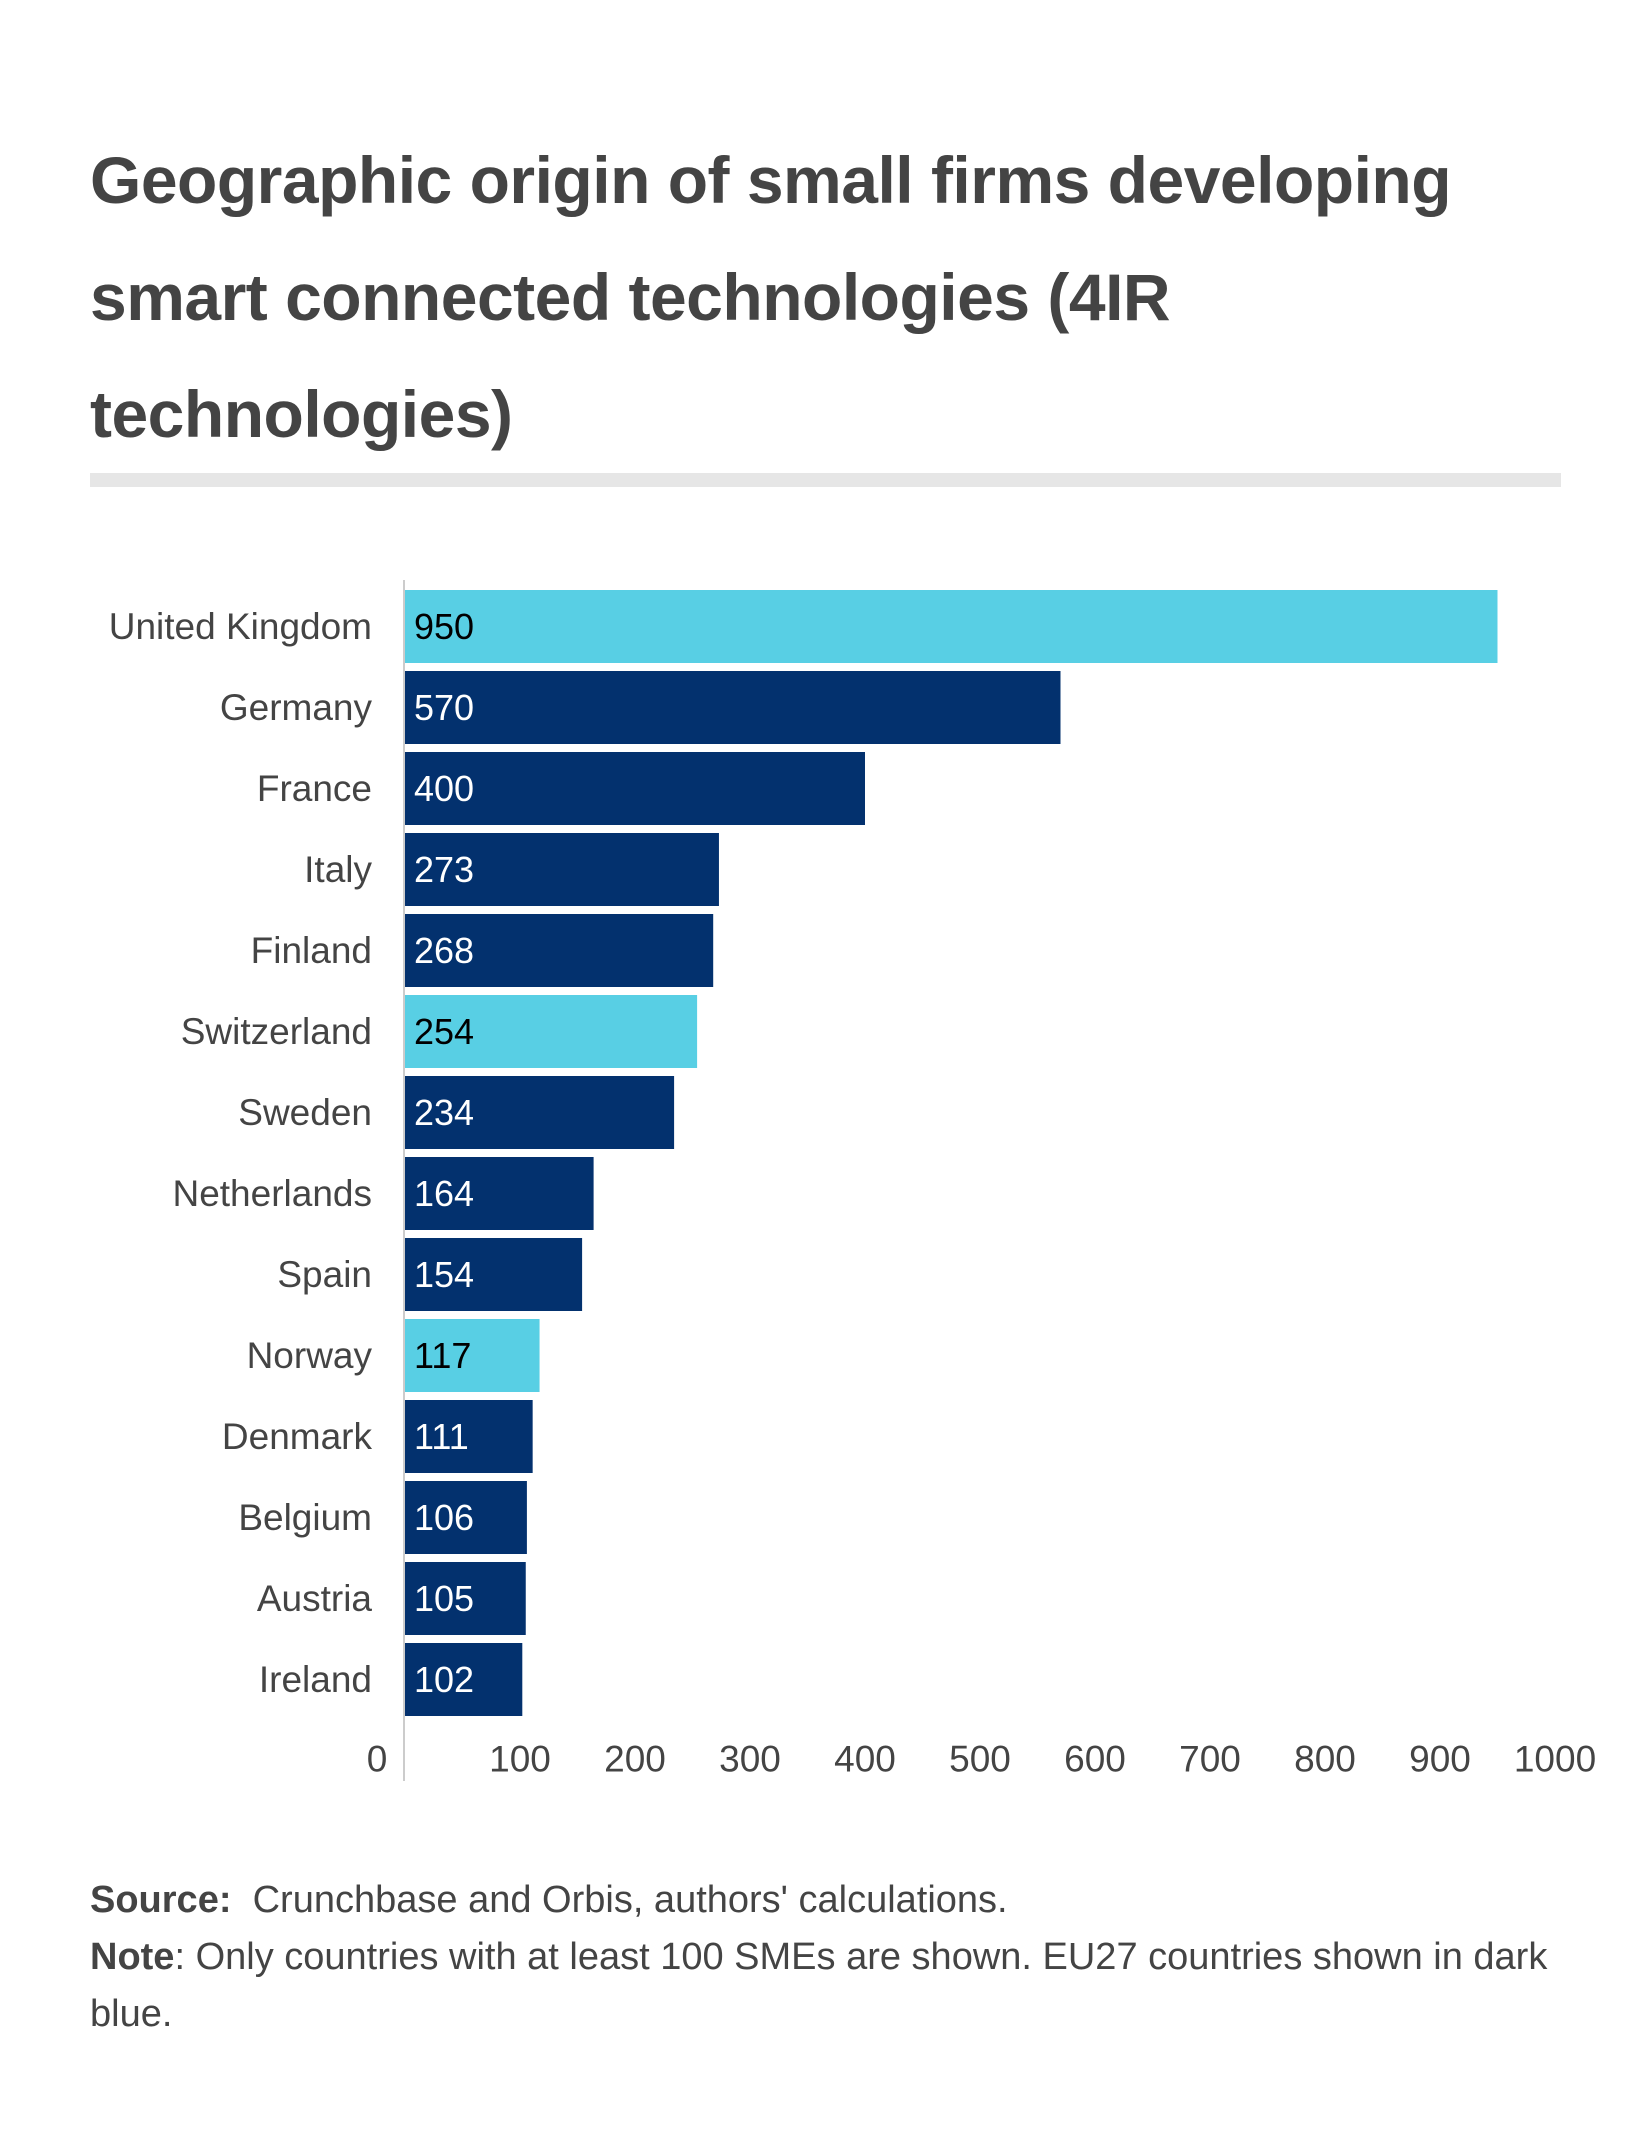 Image resolution: width=1650 pixels, height=2133 pixels. What do you see at coordinates (750, 1759) in the screenshot?
I see `x-tick-label-300: 300` at bounding box center [750, 1759].